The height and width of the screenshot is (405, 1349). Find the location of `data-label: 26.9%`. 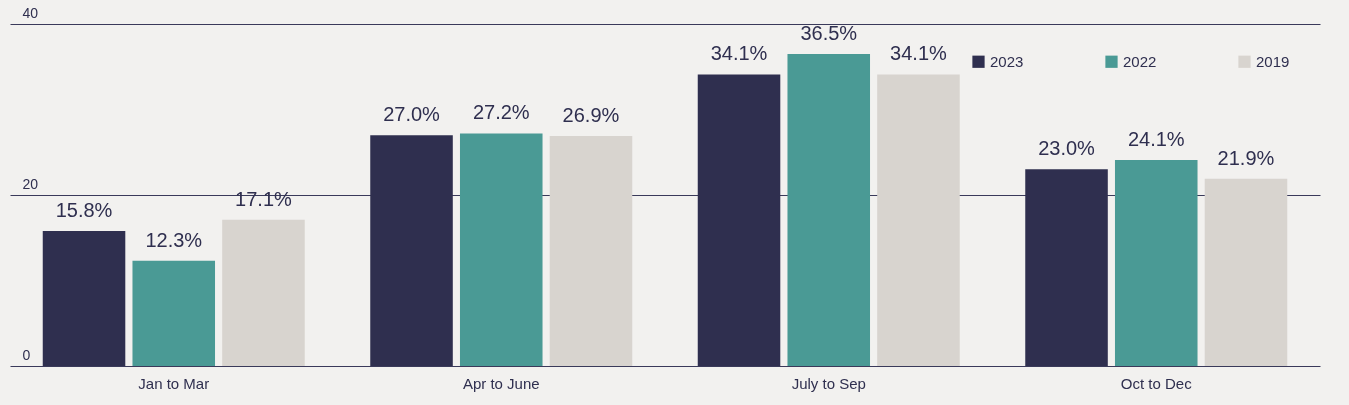

data-label: 26.9% is located at coordinates (591, 115).